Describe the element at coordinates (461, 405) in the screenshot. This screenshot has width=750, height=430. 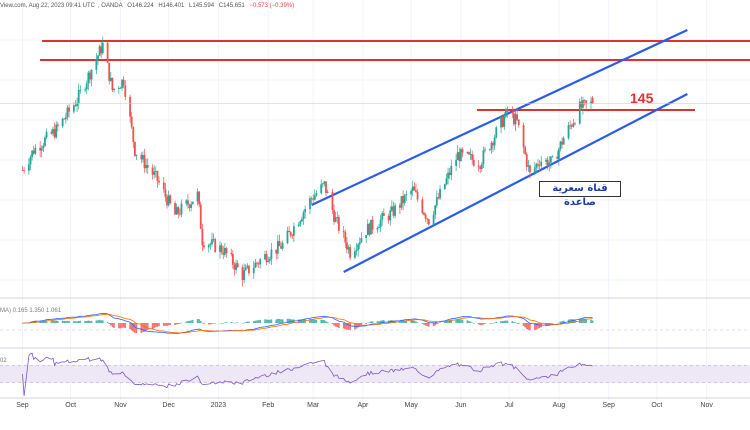
I see `x-tick-label: Jun` at that location.